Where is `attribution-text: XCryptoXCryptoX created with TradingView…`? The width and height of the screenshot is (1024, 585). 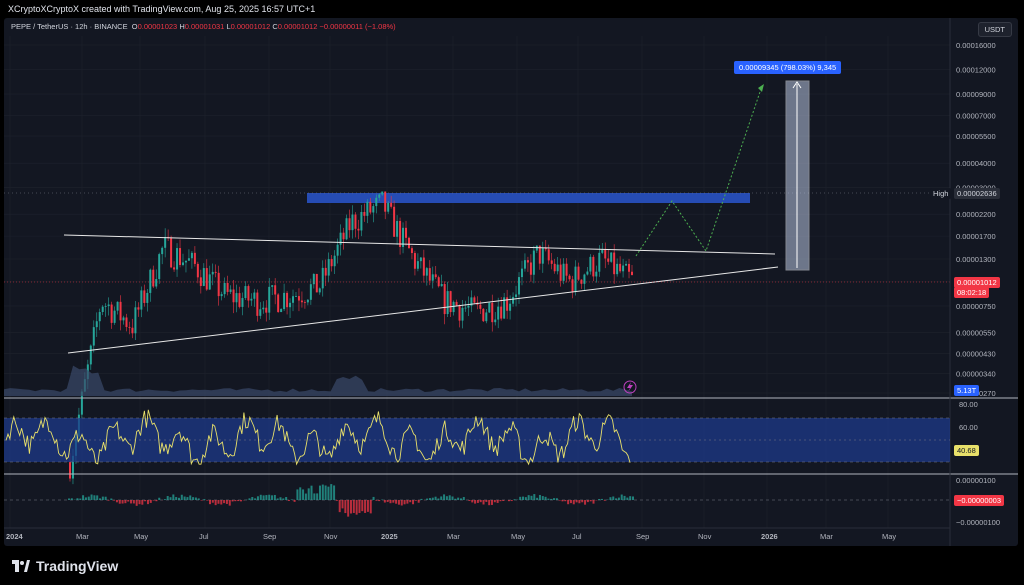
attribution-text: XCryptoXCryptoX created with TradingView… is located at coordinates (162, 9).